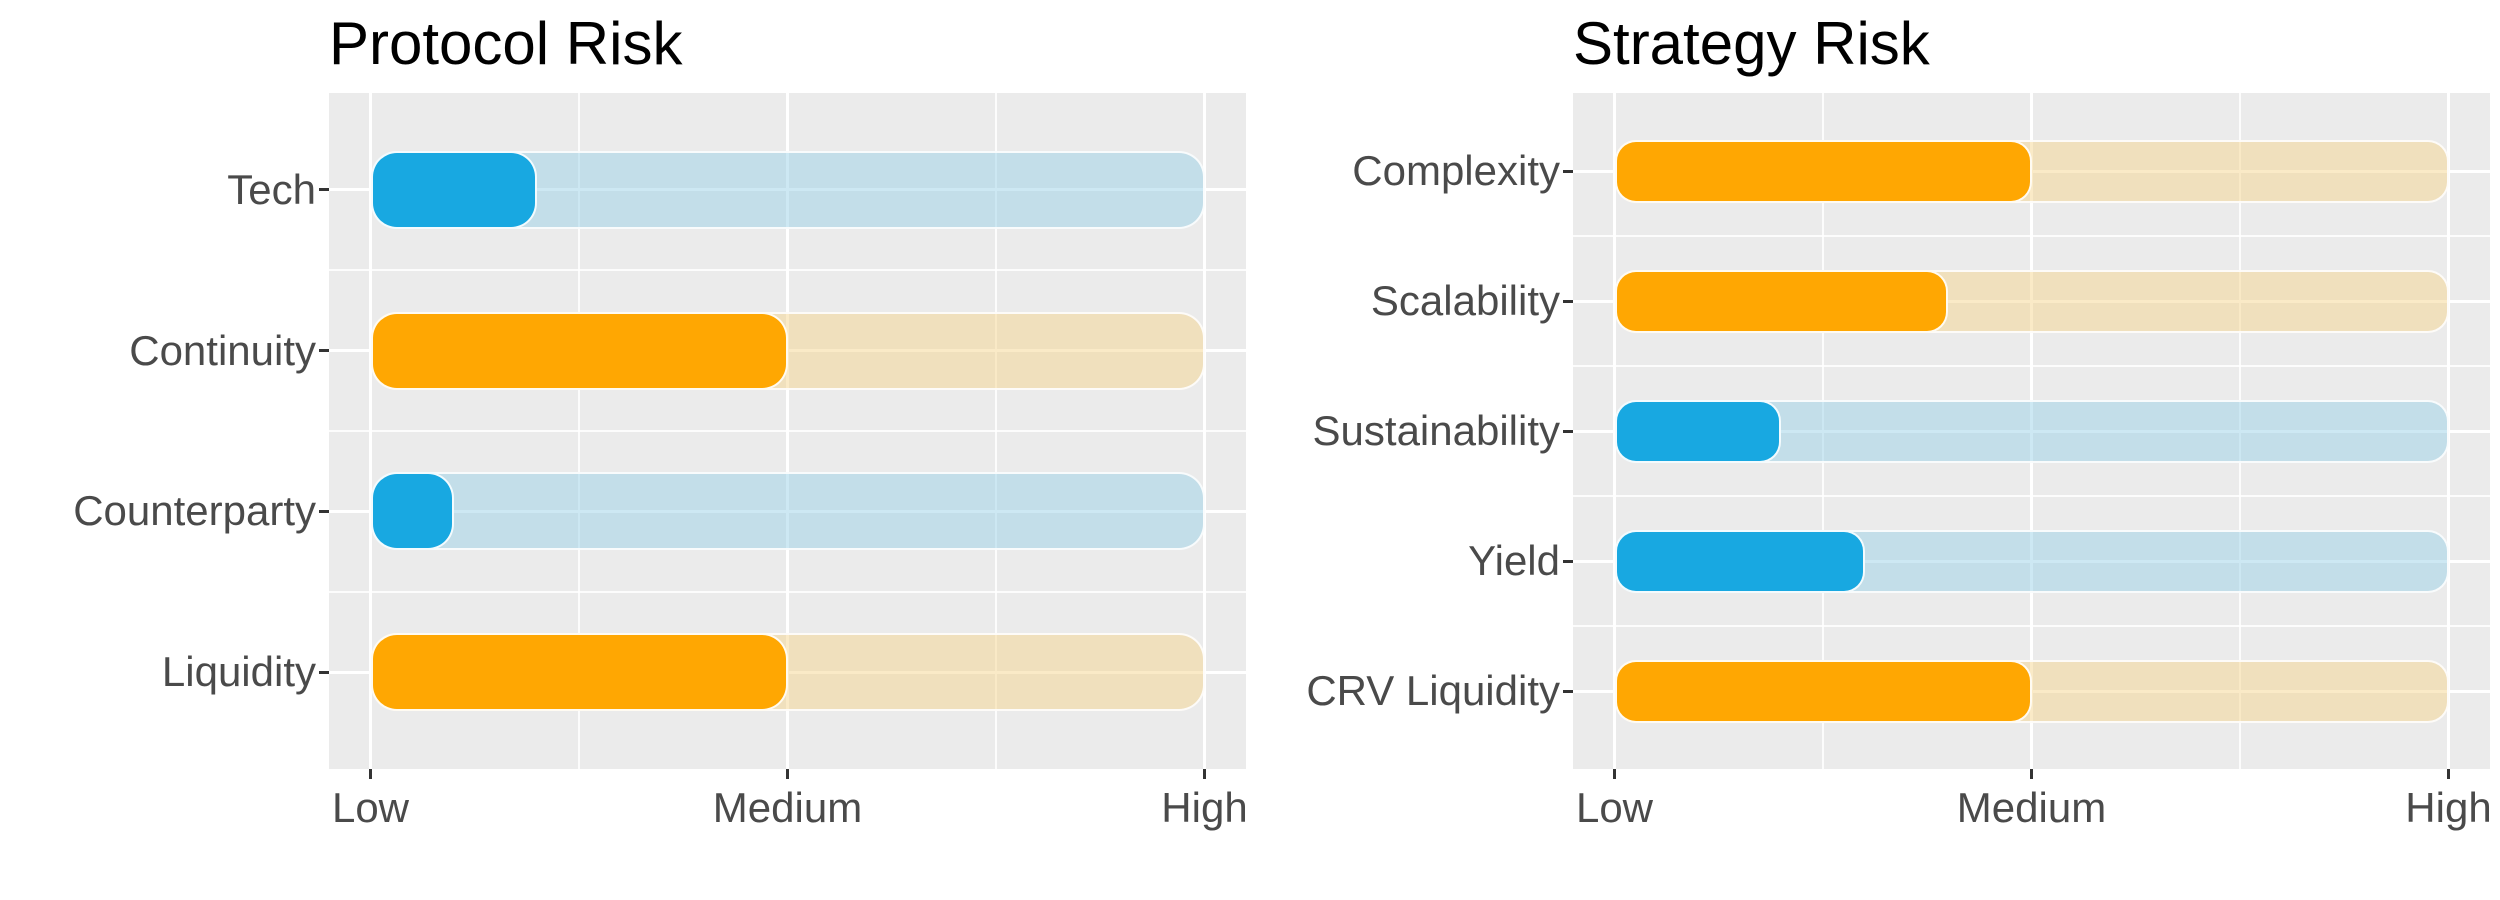 This screenshot has height=900, width=2500. I want to click on risk-bar-sustainability, so click(1698, 431).